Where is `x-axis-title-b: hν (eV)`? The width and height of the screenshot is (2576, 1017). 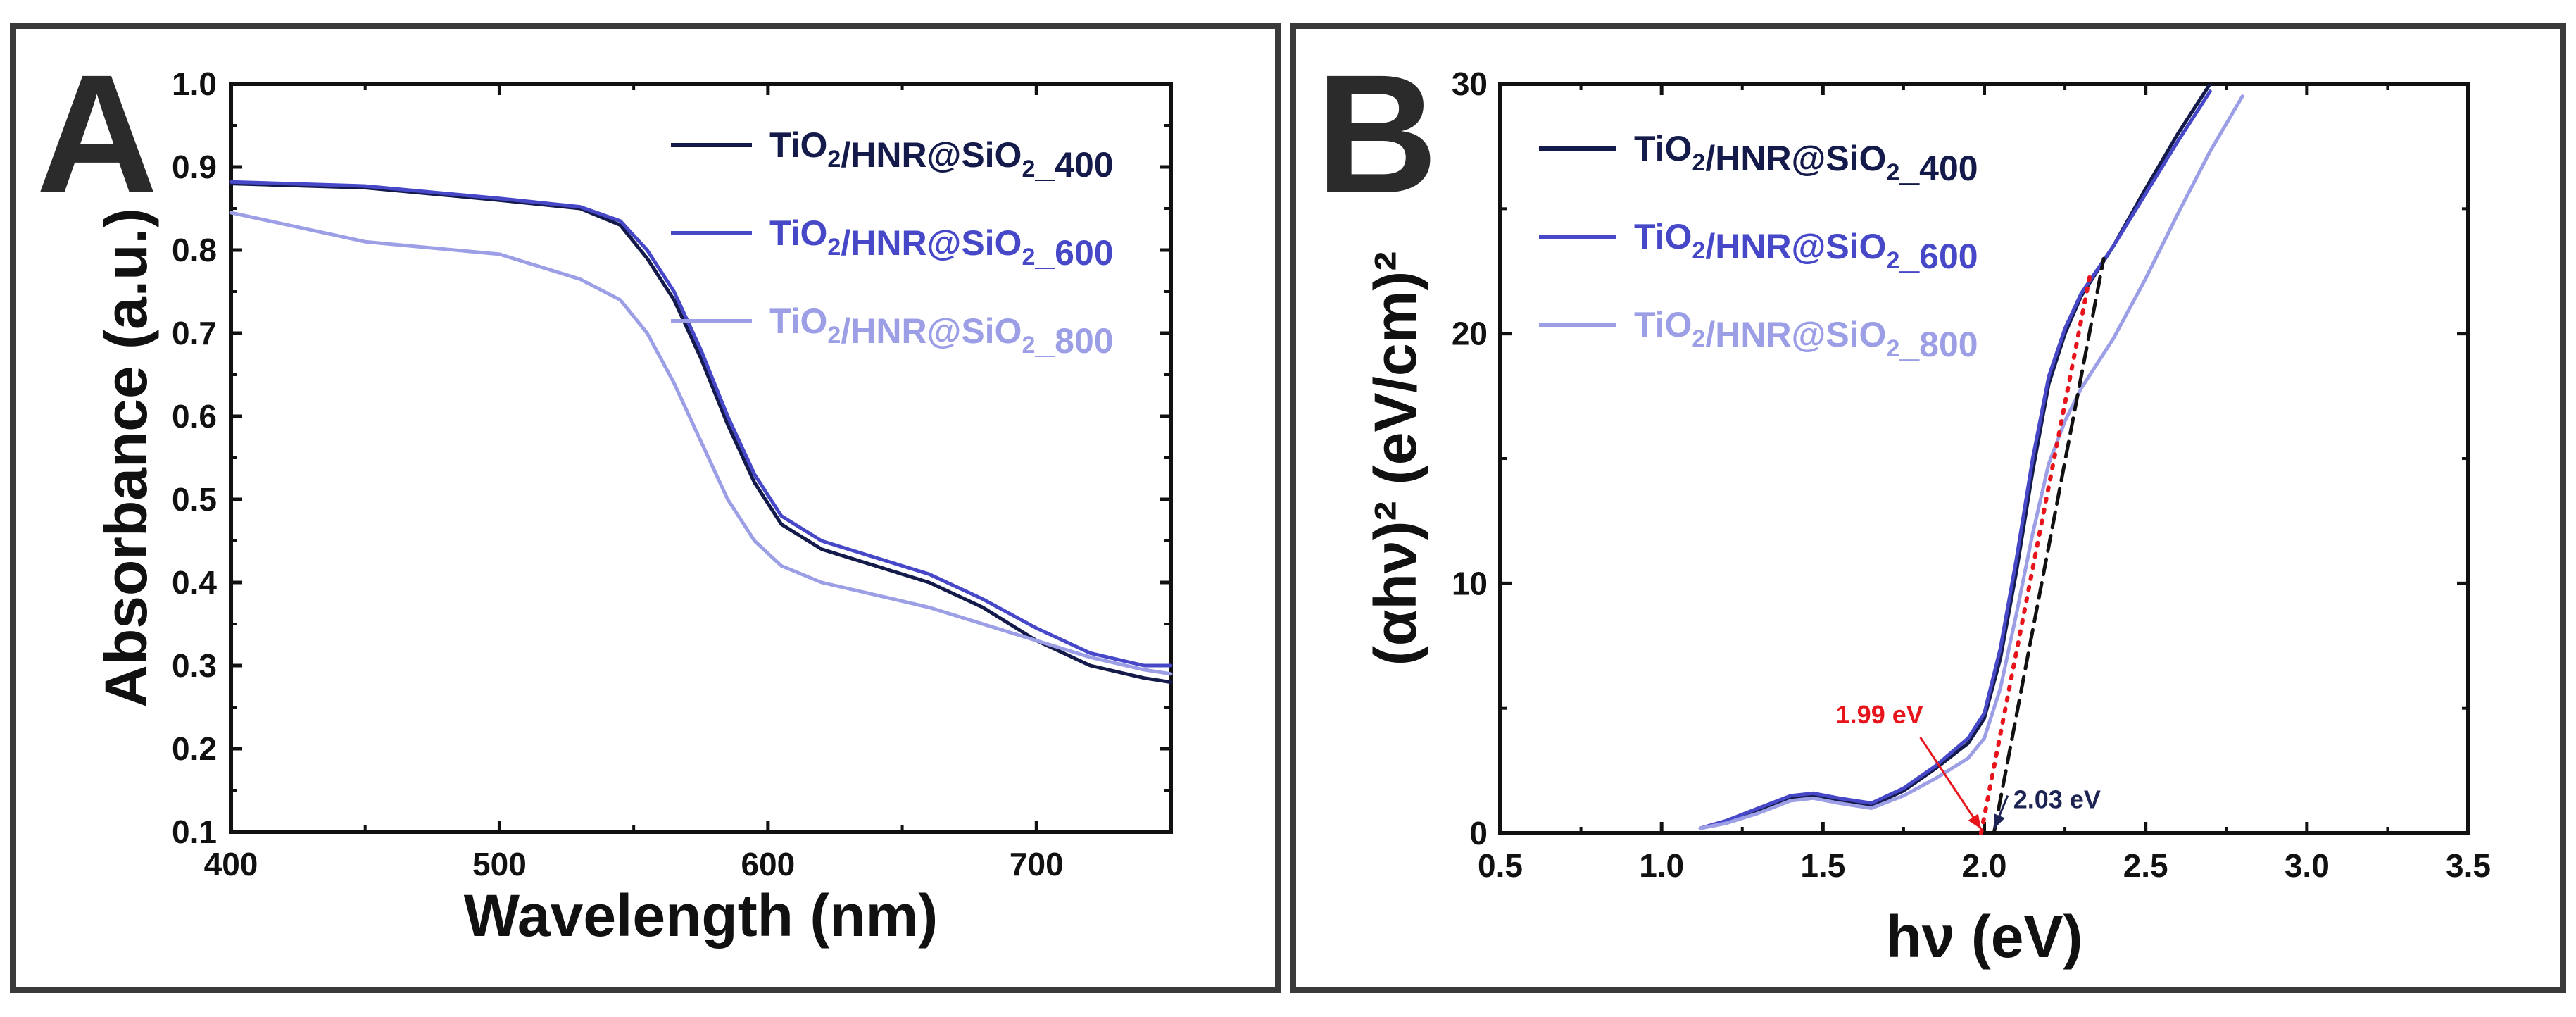 x-axis-title-b: hν (eV) is located at coordinates (1984, 937).